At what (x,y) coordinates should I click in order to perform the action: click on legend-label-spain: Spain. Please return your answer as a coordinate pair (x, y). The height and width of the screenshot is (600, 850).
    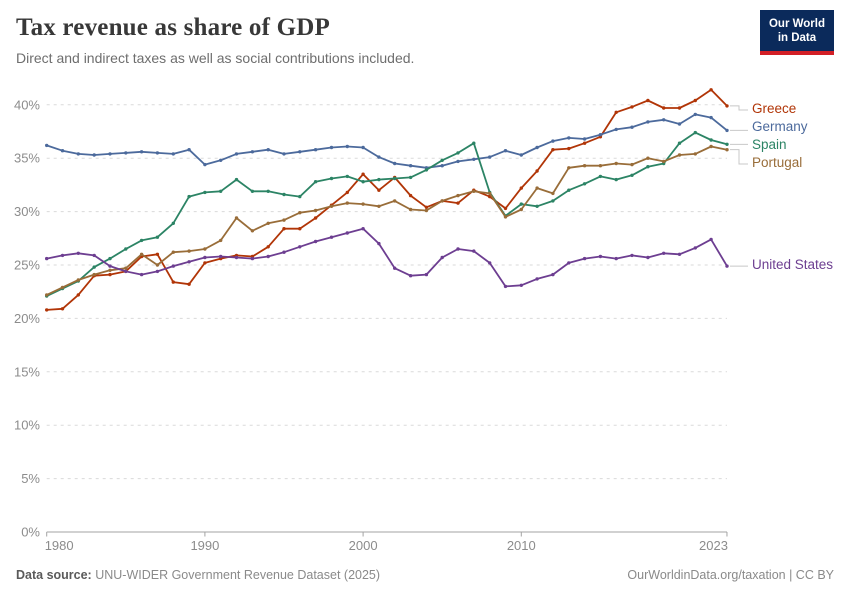
    Looking at the image, I should click on (769, 144).